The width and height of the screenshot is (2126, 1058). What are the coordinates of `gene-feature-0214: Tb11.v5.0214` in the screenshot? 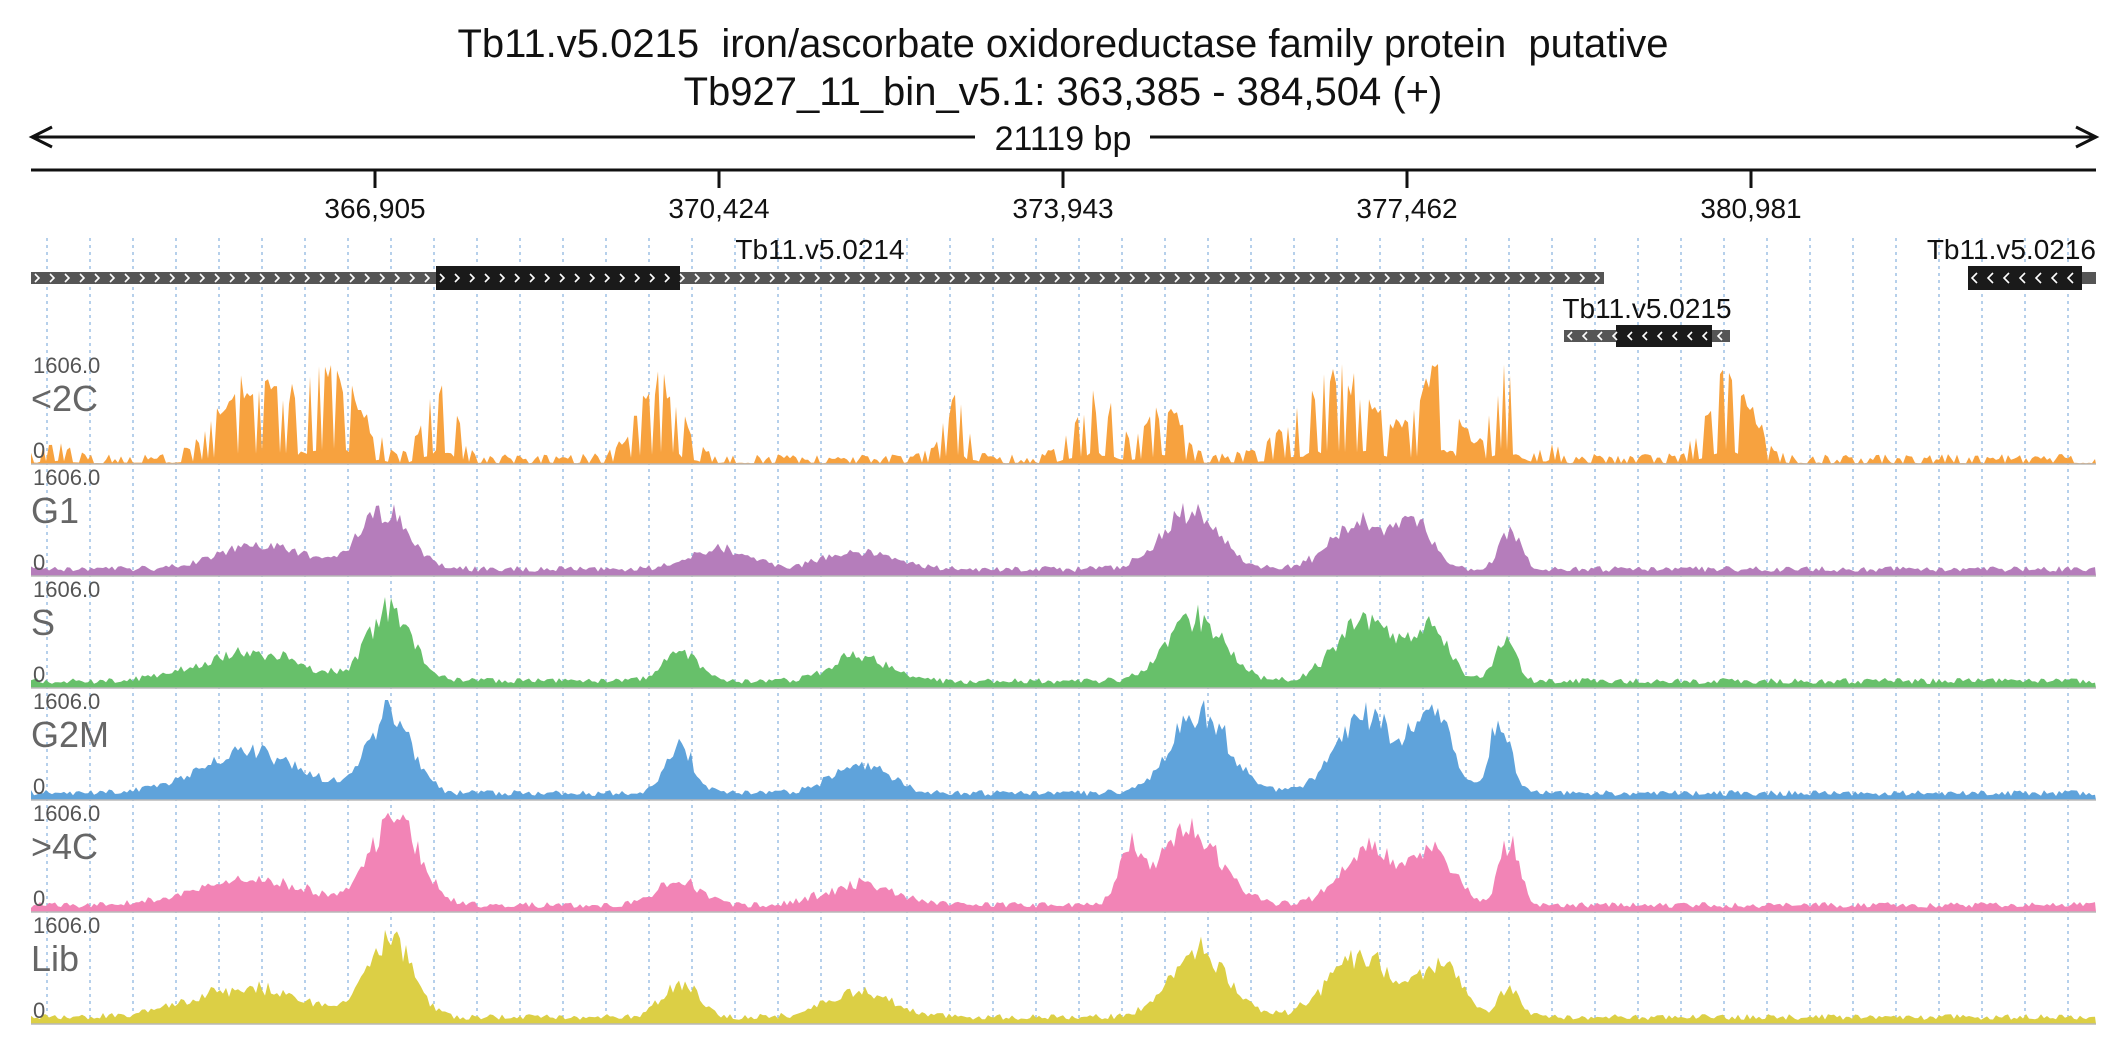 It's located at (817, 262).